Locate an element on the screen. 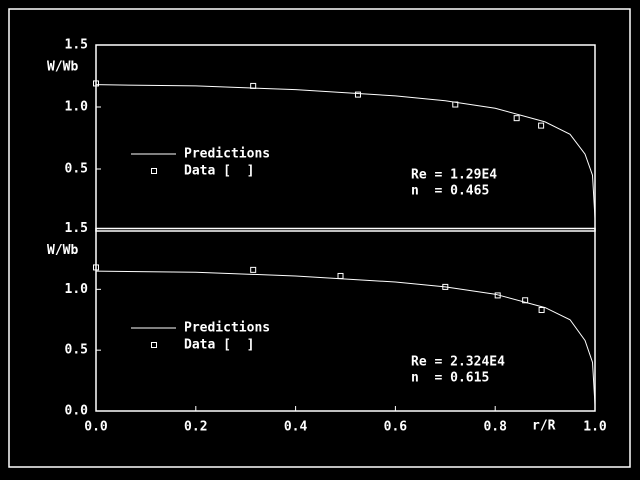 The image size is (640, 480). annotation: n = 0.465 is located at coordinates (450, 191).